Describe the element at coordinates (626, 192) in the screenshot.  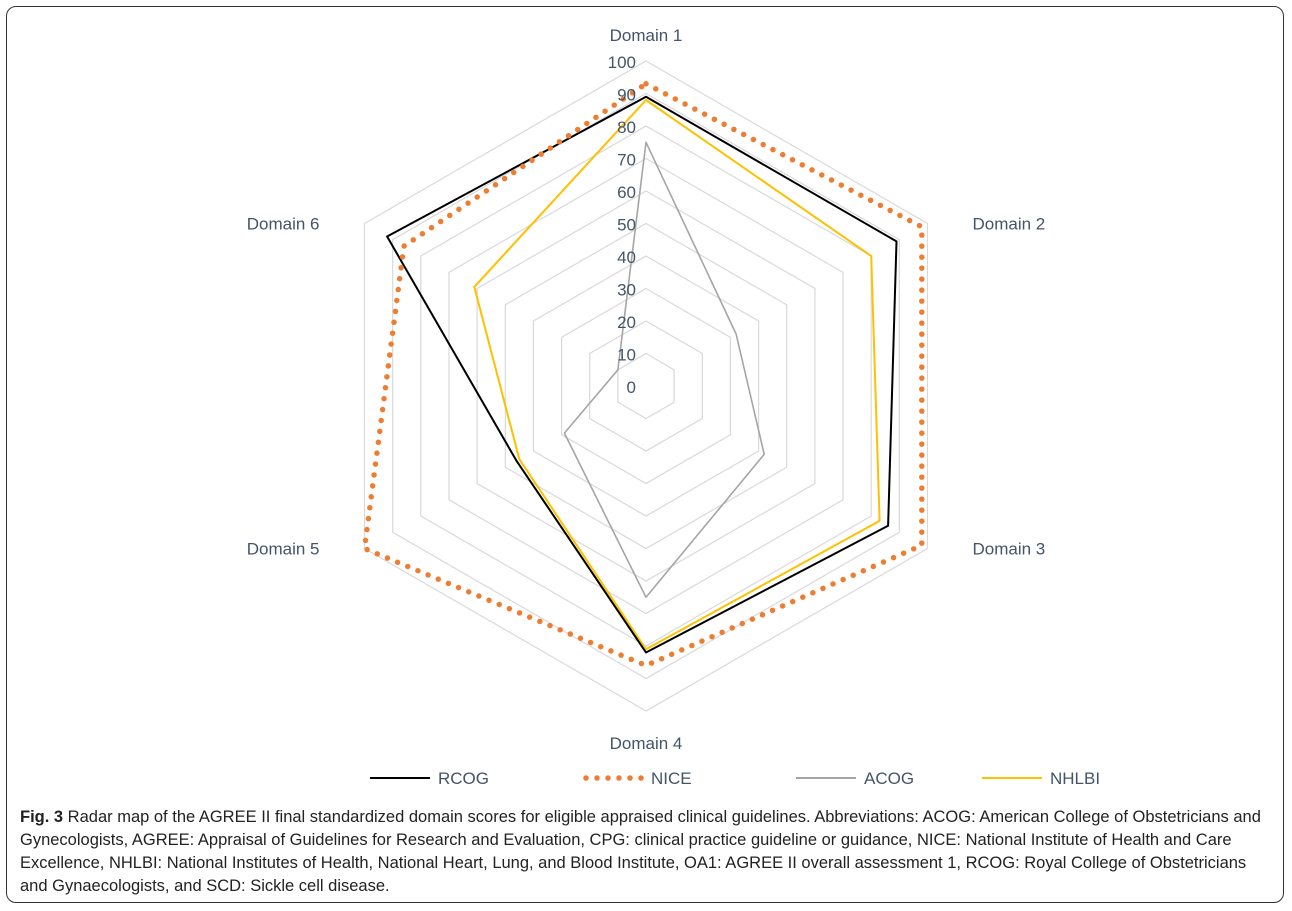
I see `tick-label-60: 60` at that location.